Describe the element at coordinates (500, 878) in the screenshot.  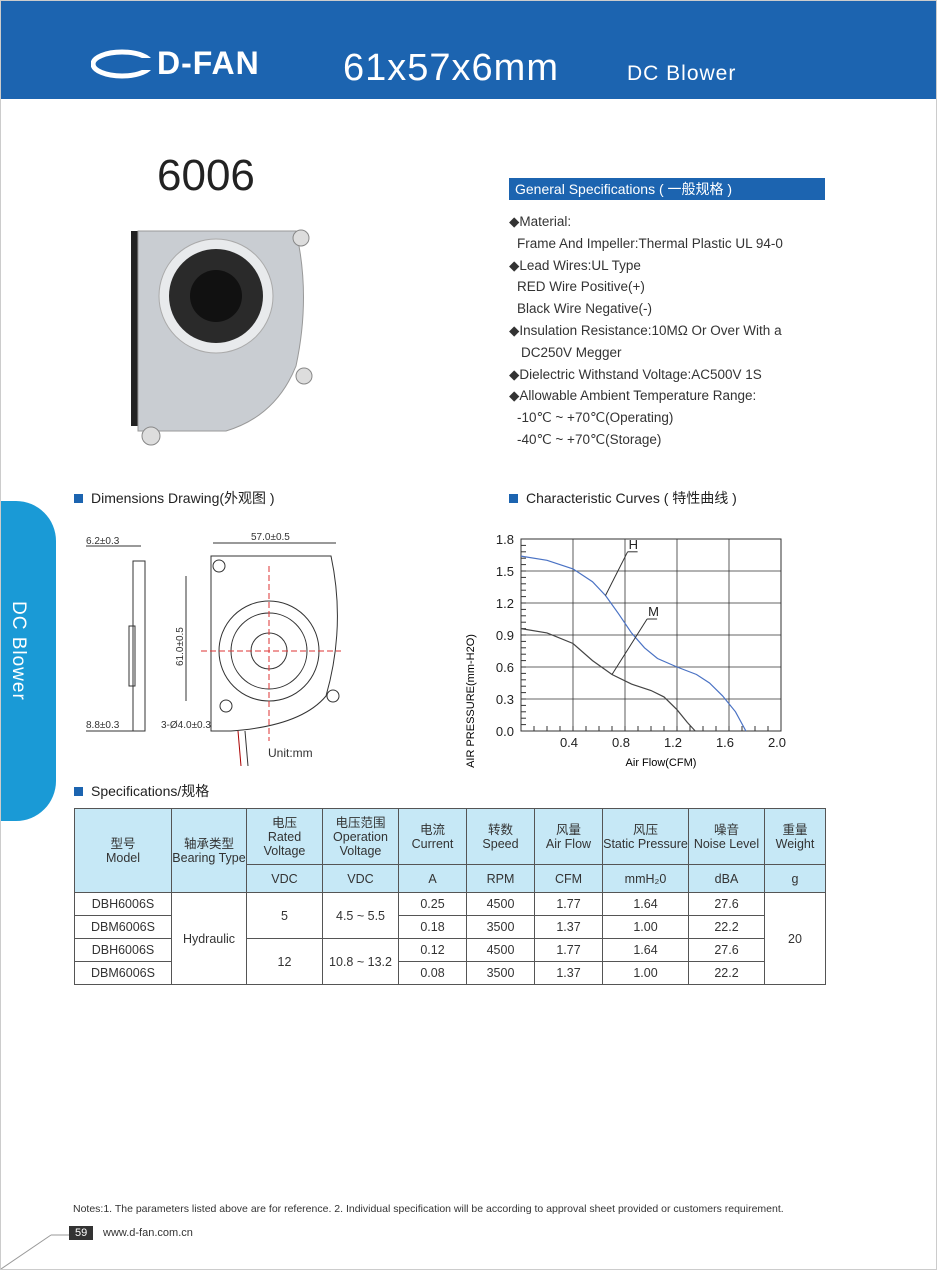
I see `unit-cell: RPM` at that location.